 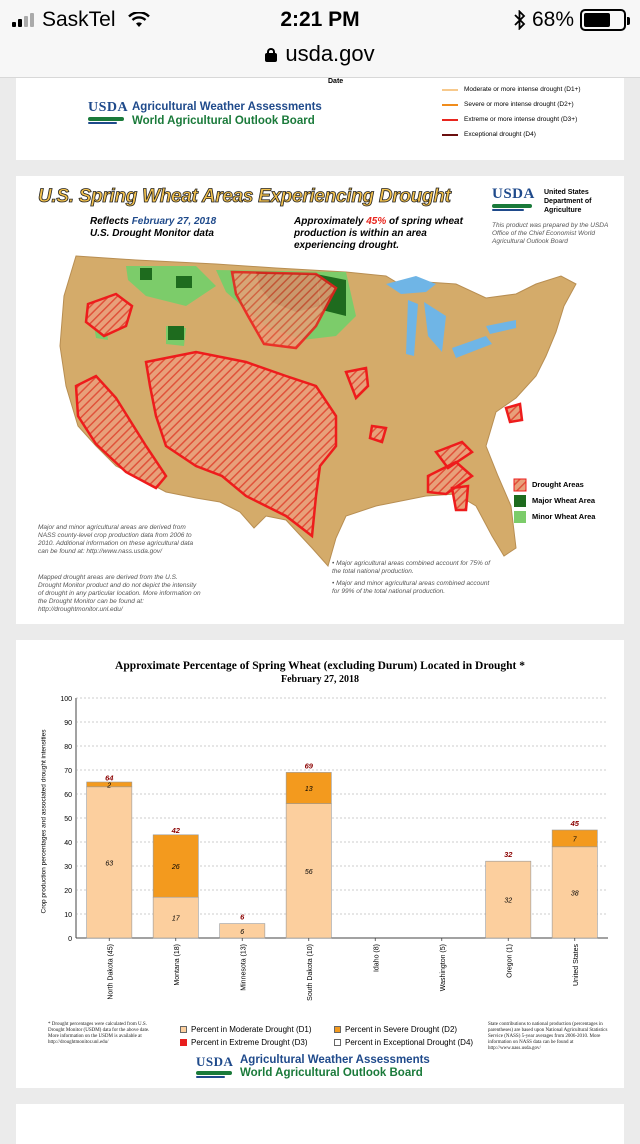 What do you see at coordinates (246, 1029) in the screenshot?
I see `chart-legend-d1: Percent in Moderate Drought (D1)` at bounding box center [246, 1029].